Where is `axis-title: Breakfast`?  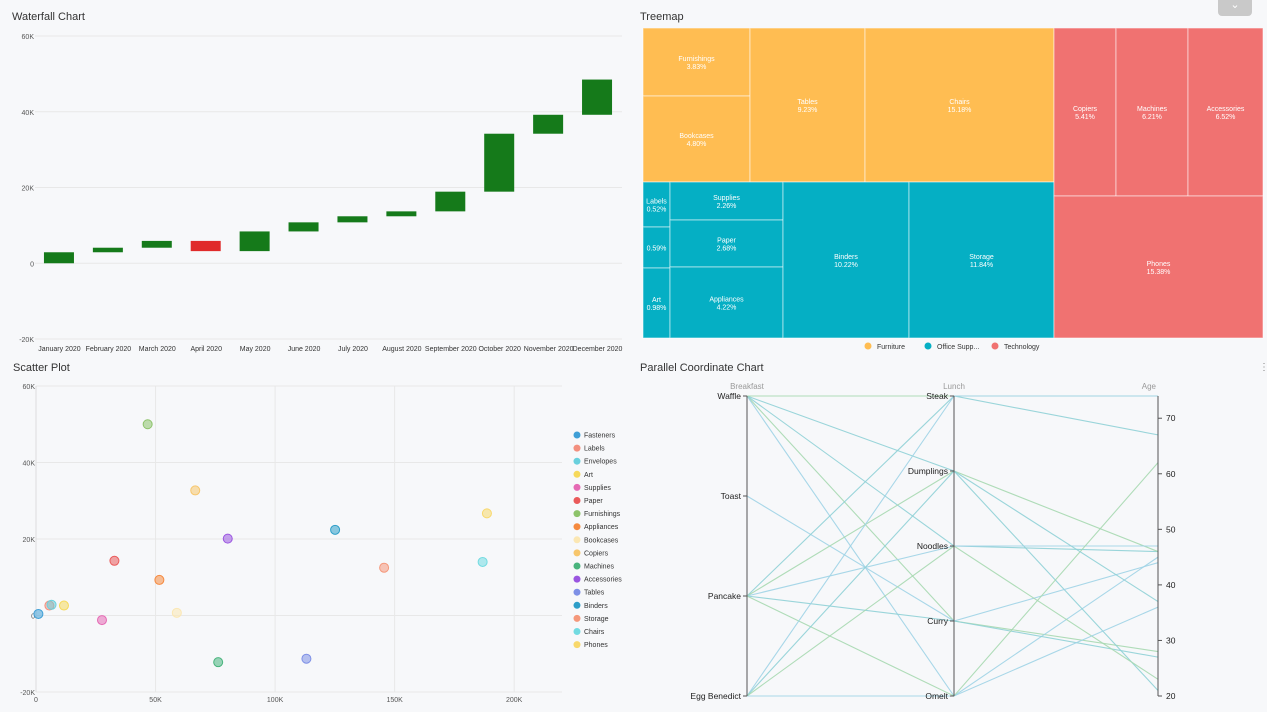 axis-title: Breakfast is located at coordinates (747, 386).